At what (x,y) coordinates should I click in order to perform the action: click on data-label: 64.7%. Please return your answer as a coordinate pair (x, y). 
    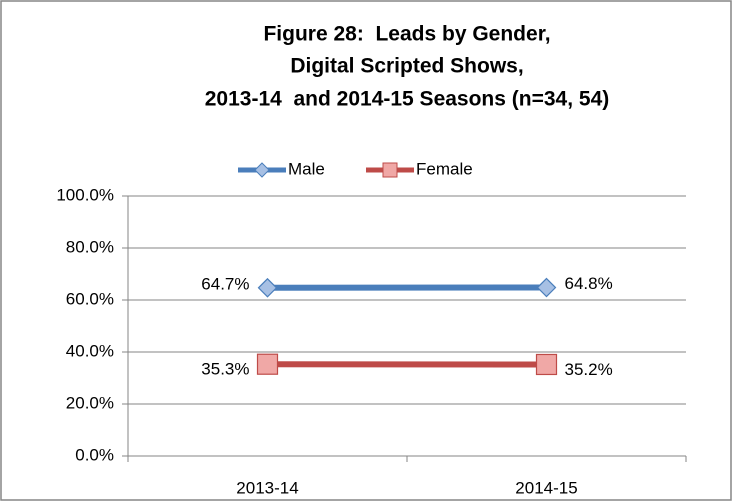
    Looking at the image, I should click on (225, 283).